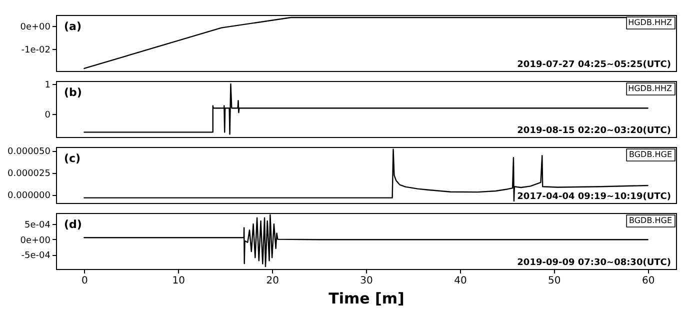 This screenshot has height=322, width=700. Describe the element at coordinates (72, 158) in the screenshot. I see `annotation: (c)` at that location.